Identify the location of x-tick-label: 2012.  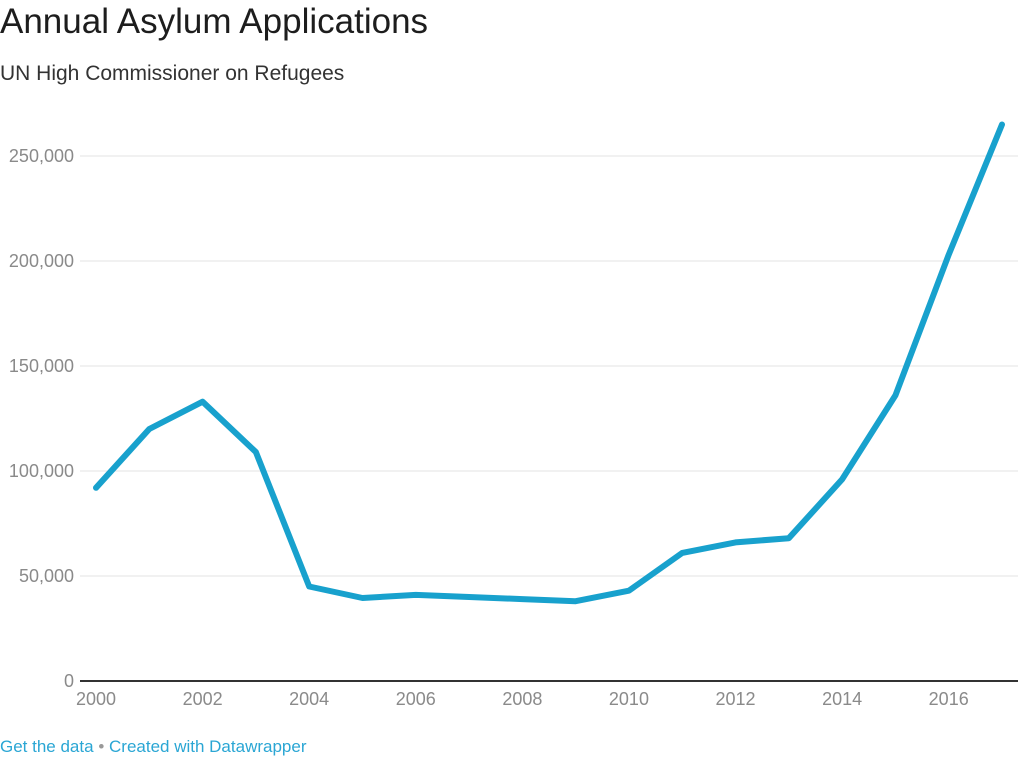
(736, 699).